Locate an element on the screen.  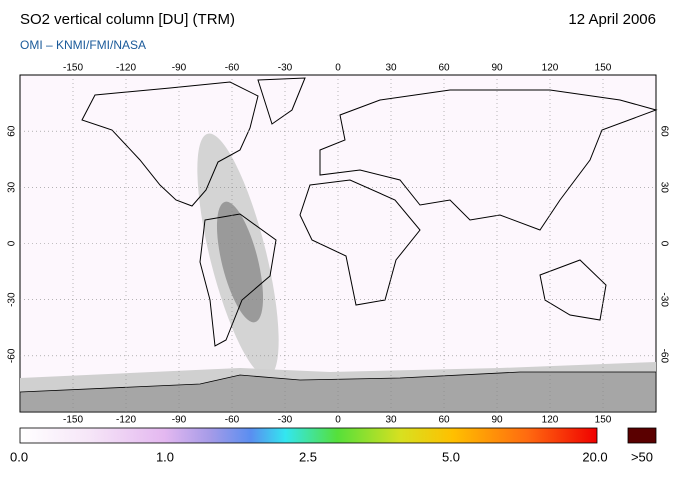
eurasia is located at coordinates (488, 160).